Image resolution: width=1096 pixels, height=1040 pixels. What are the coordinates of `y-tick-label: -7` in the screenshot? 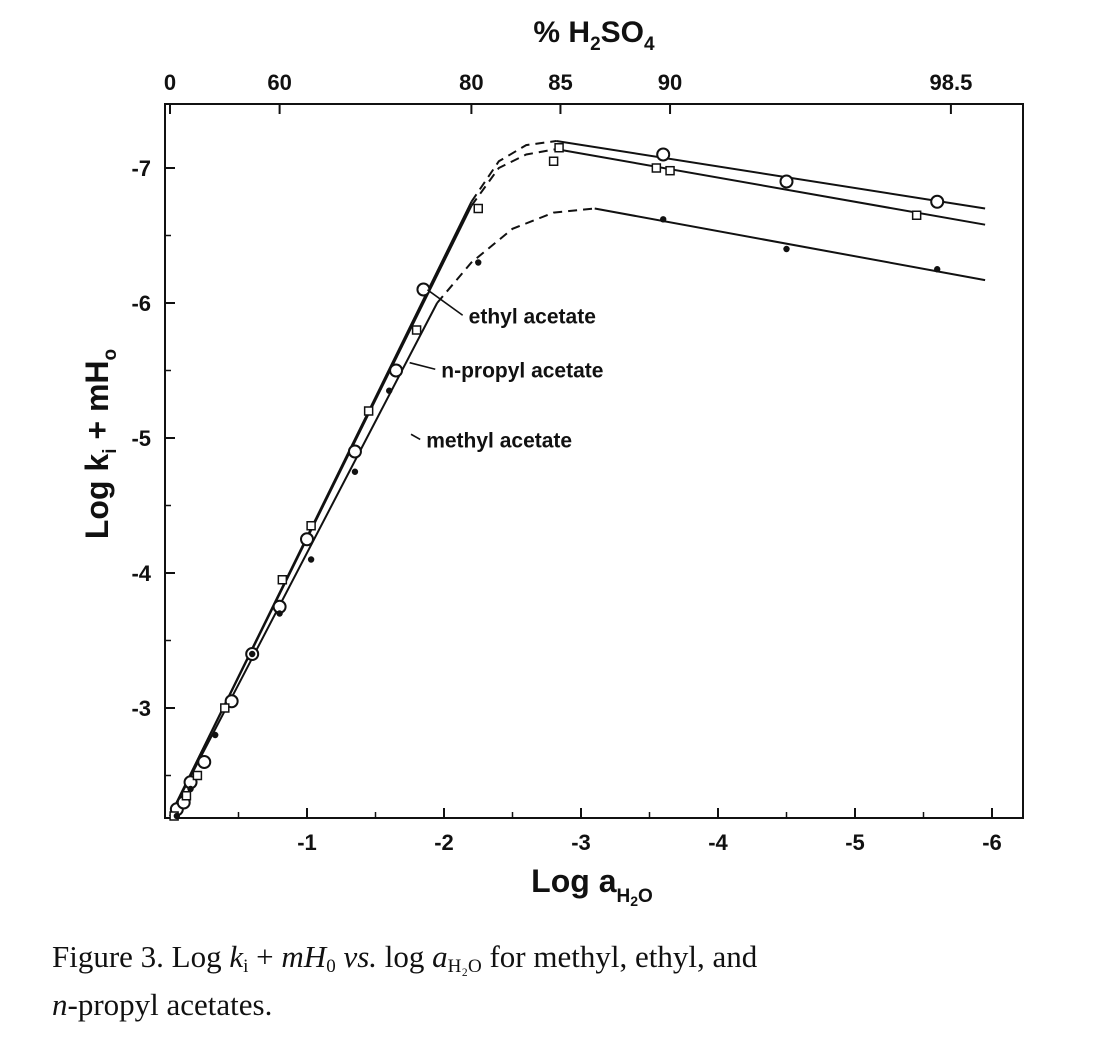 It's located at (141, 168).